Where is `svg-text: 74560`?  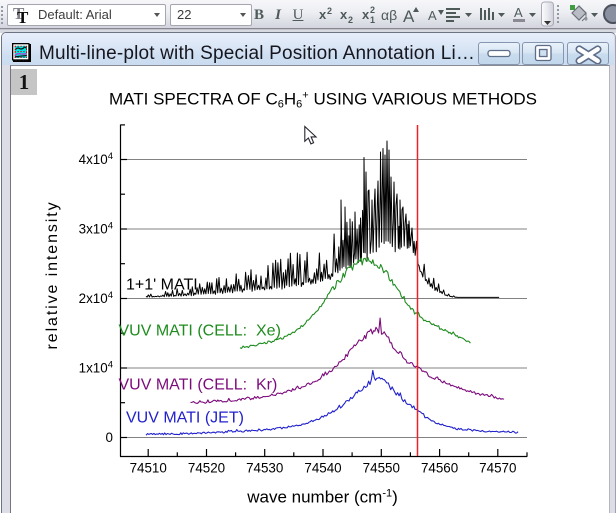
svg-text: 74560 is located at coordinates (439, 468).